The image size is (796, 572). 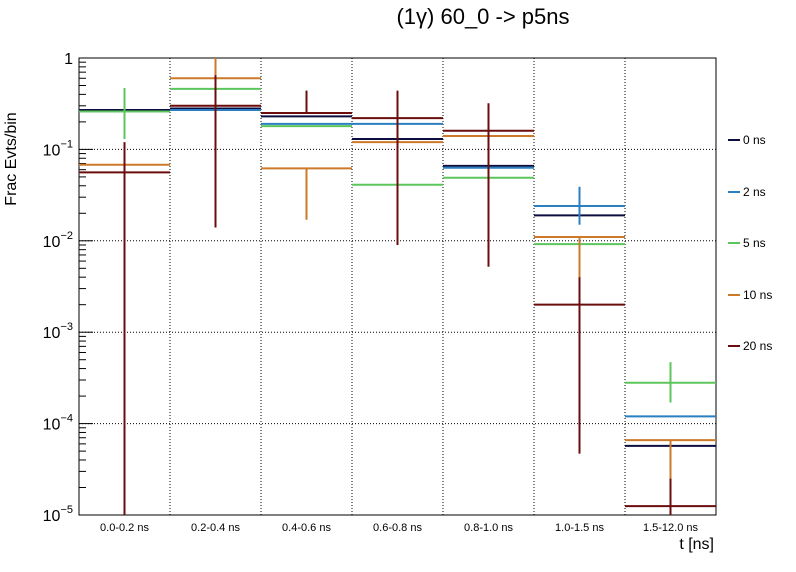 I want to click on legend-label: 20 ns, so click(x=758, y=346).